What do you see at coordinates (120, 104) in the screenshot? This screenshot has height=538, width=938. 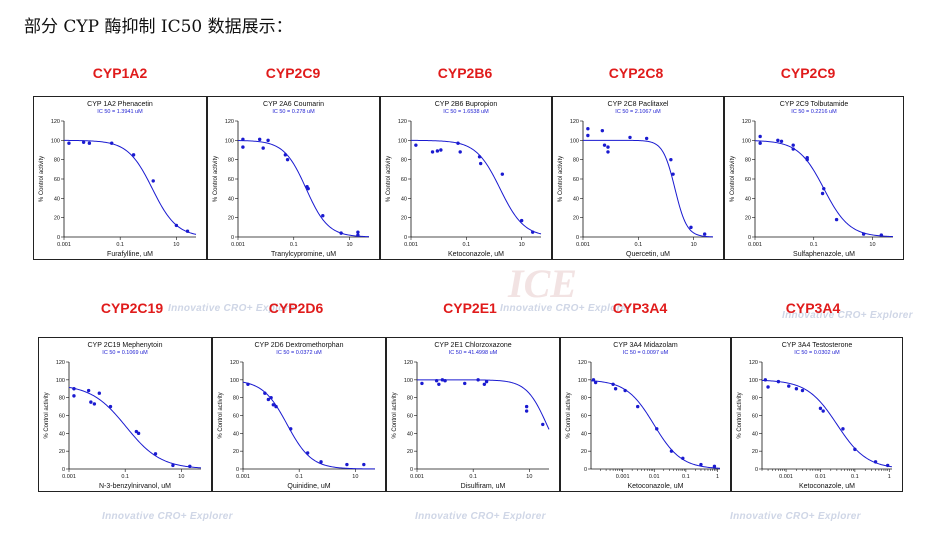 I see `chart-title: CYP 1A2 Phenacetin` at bounding box center [120, 104].